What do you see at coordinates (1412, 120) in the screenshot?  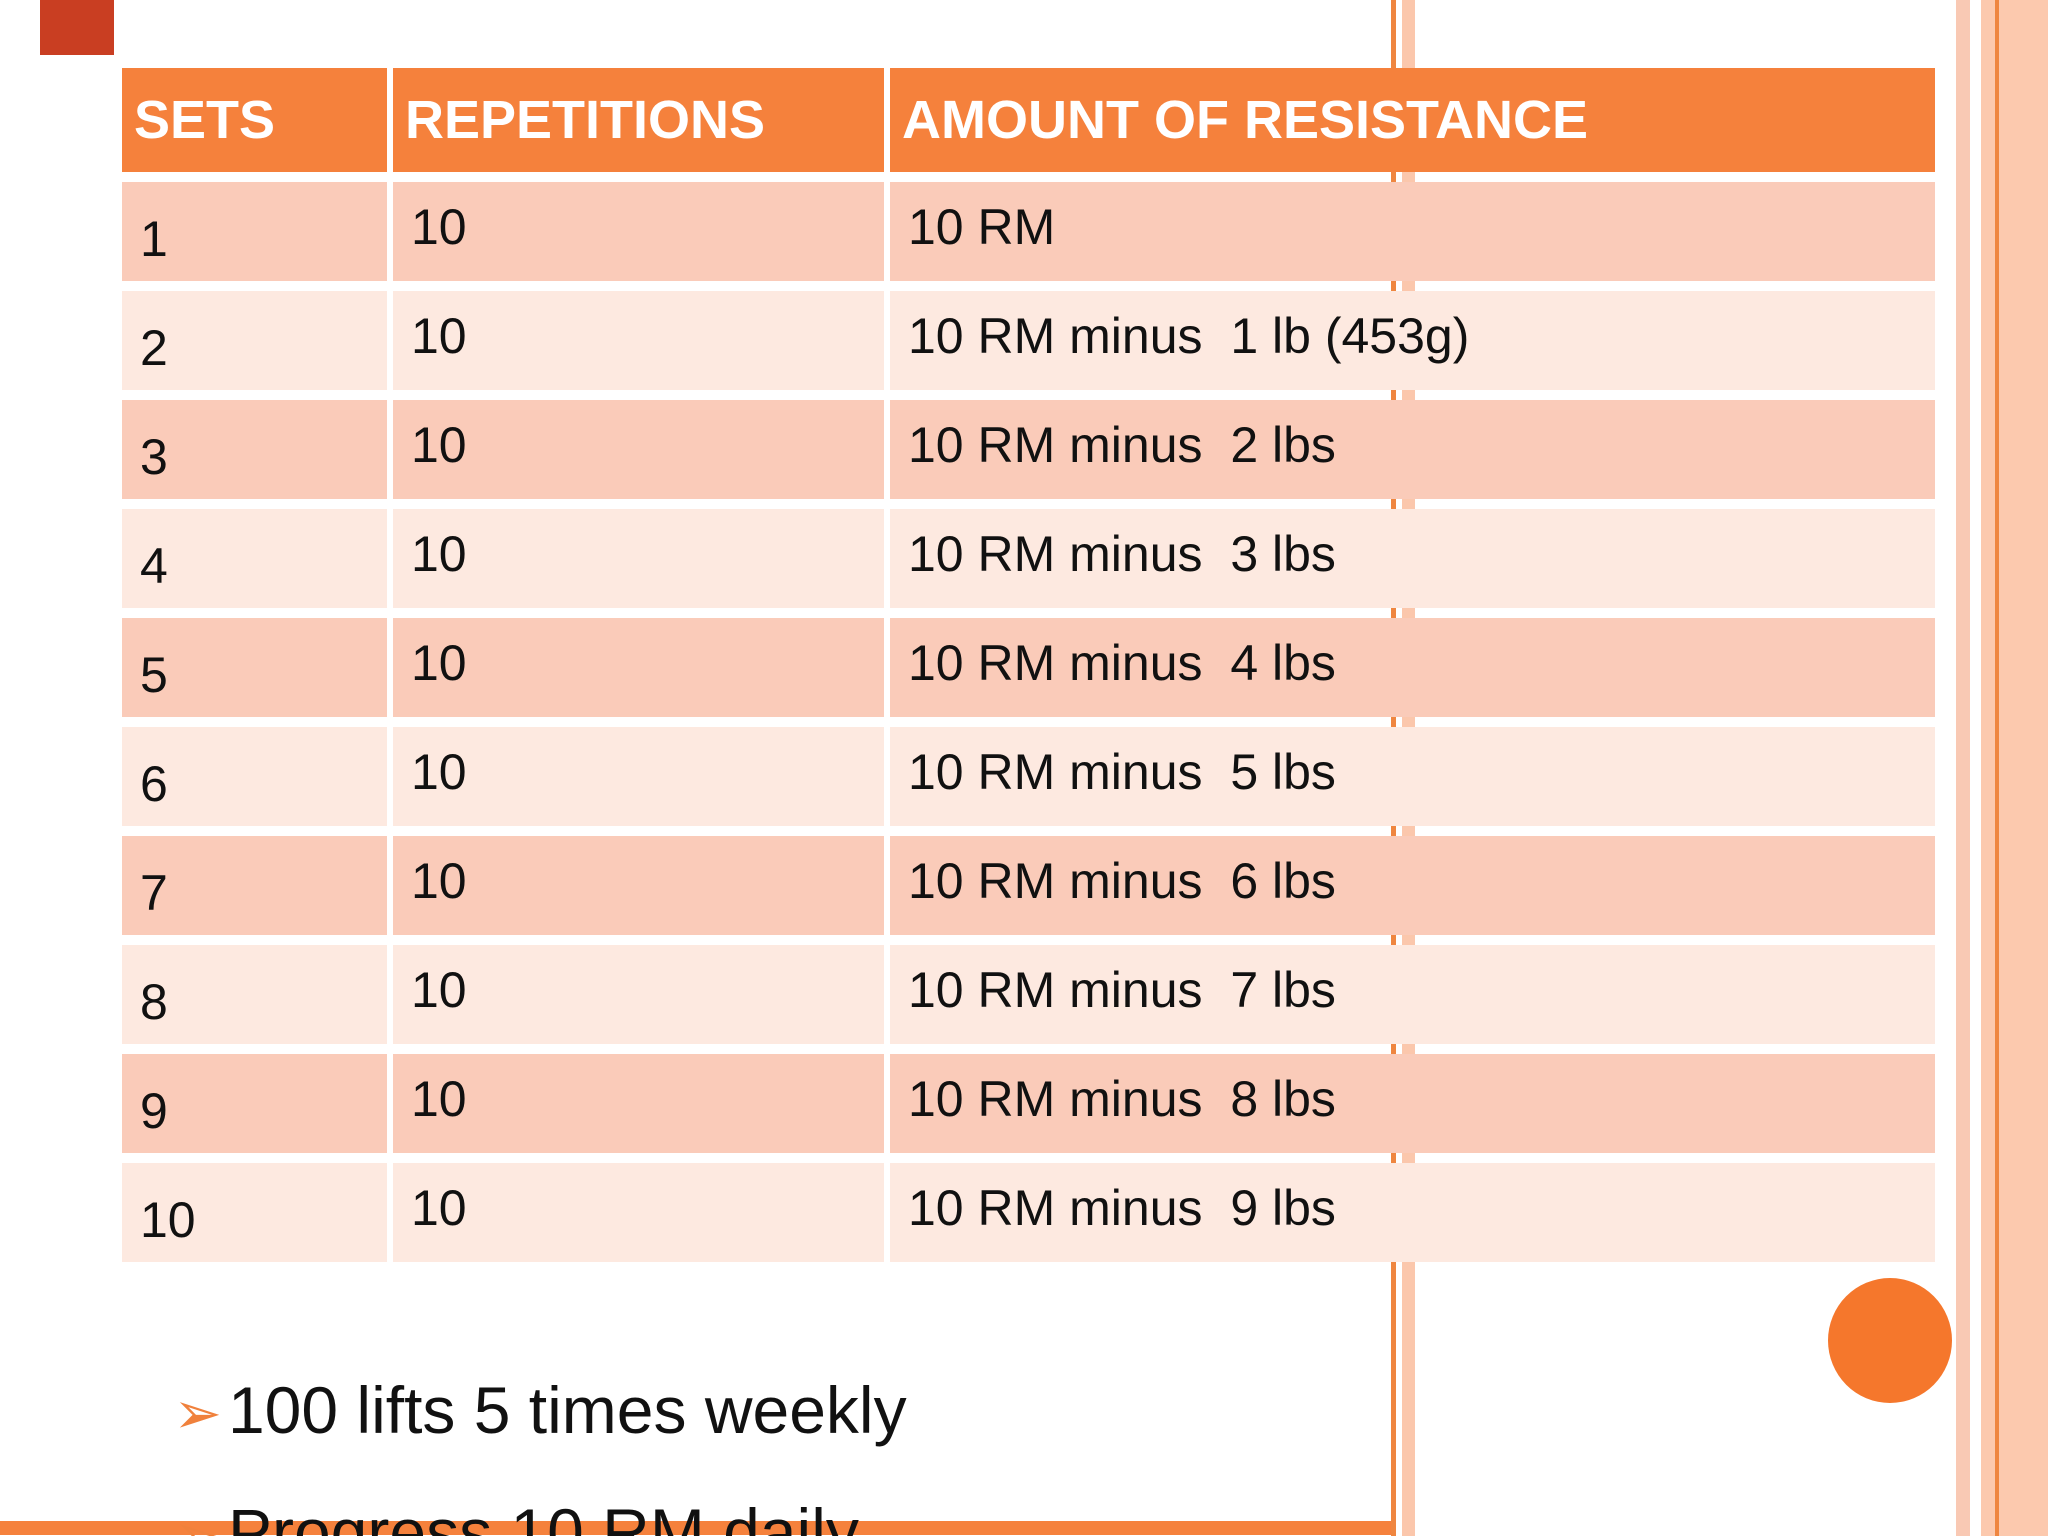 I see `header-cell-resistance: AMOUNT OF RESISTANCE` at bounding box center [1412, 120].